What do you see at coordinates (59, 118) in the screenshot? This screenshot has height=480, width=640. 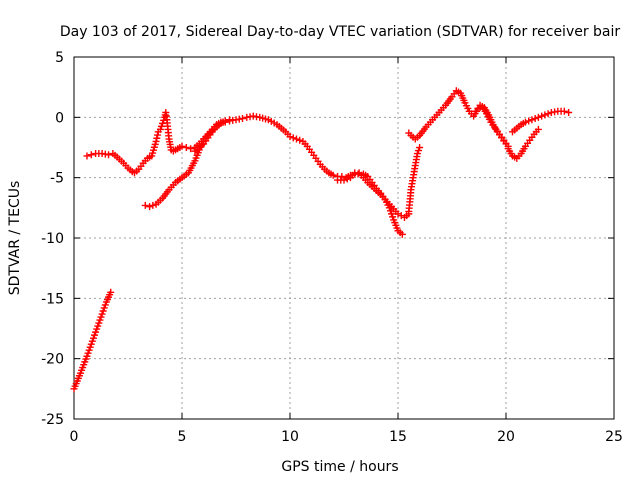 I see `y-tick-label: 0` at bounding box center [59, 118].